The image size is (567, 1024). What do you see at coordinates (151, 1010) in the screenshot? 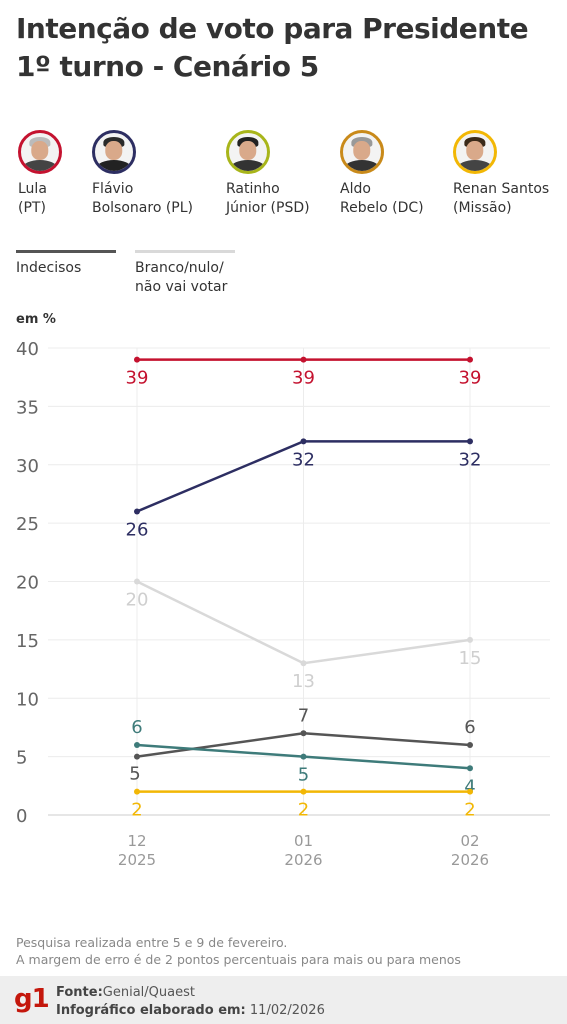
I see `made-label: Infográfico elaborado em:` at bounding box center [151, 1010].